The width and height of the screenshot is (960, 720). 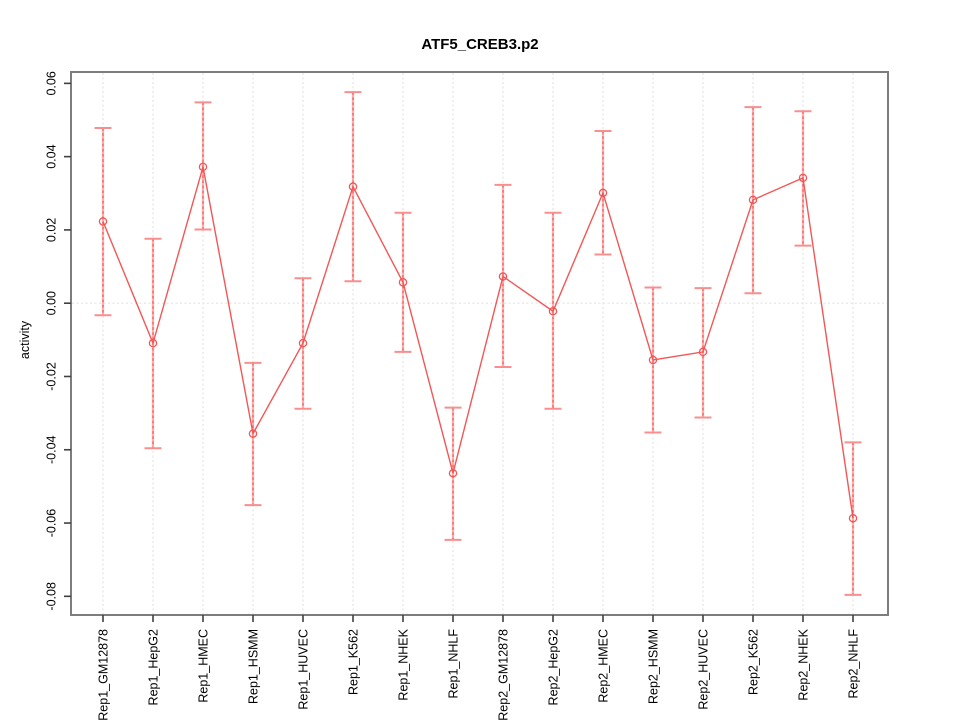 I want to click on x-tick-label: Rep2_HMEC, so click(x=603, y=666).